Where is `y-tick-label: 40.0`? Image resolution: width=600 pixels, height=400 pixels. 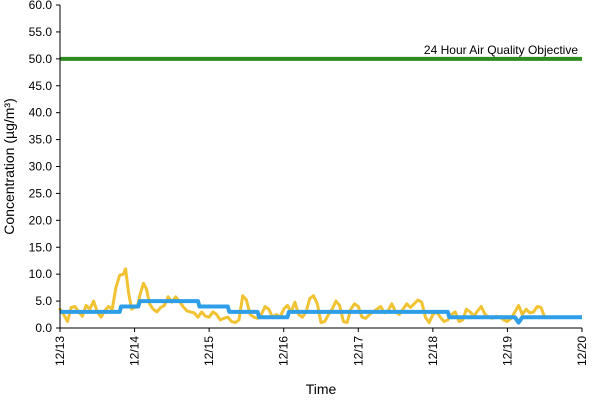
y-tick-label: 40.0 is located at coordinates (41, 113).